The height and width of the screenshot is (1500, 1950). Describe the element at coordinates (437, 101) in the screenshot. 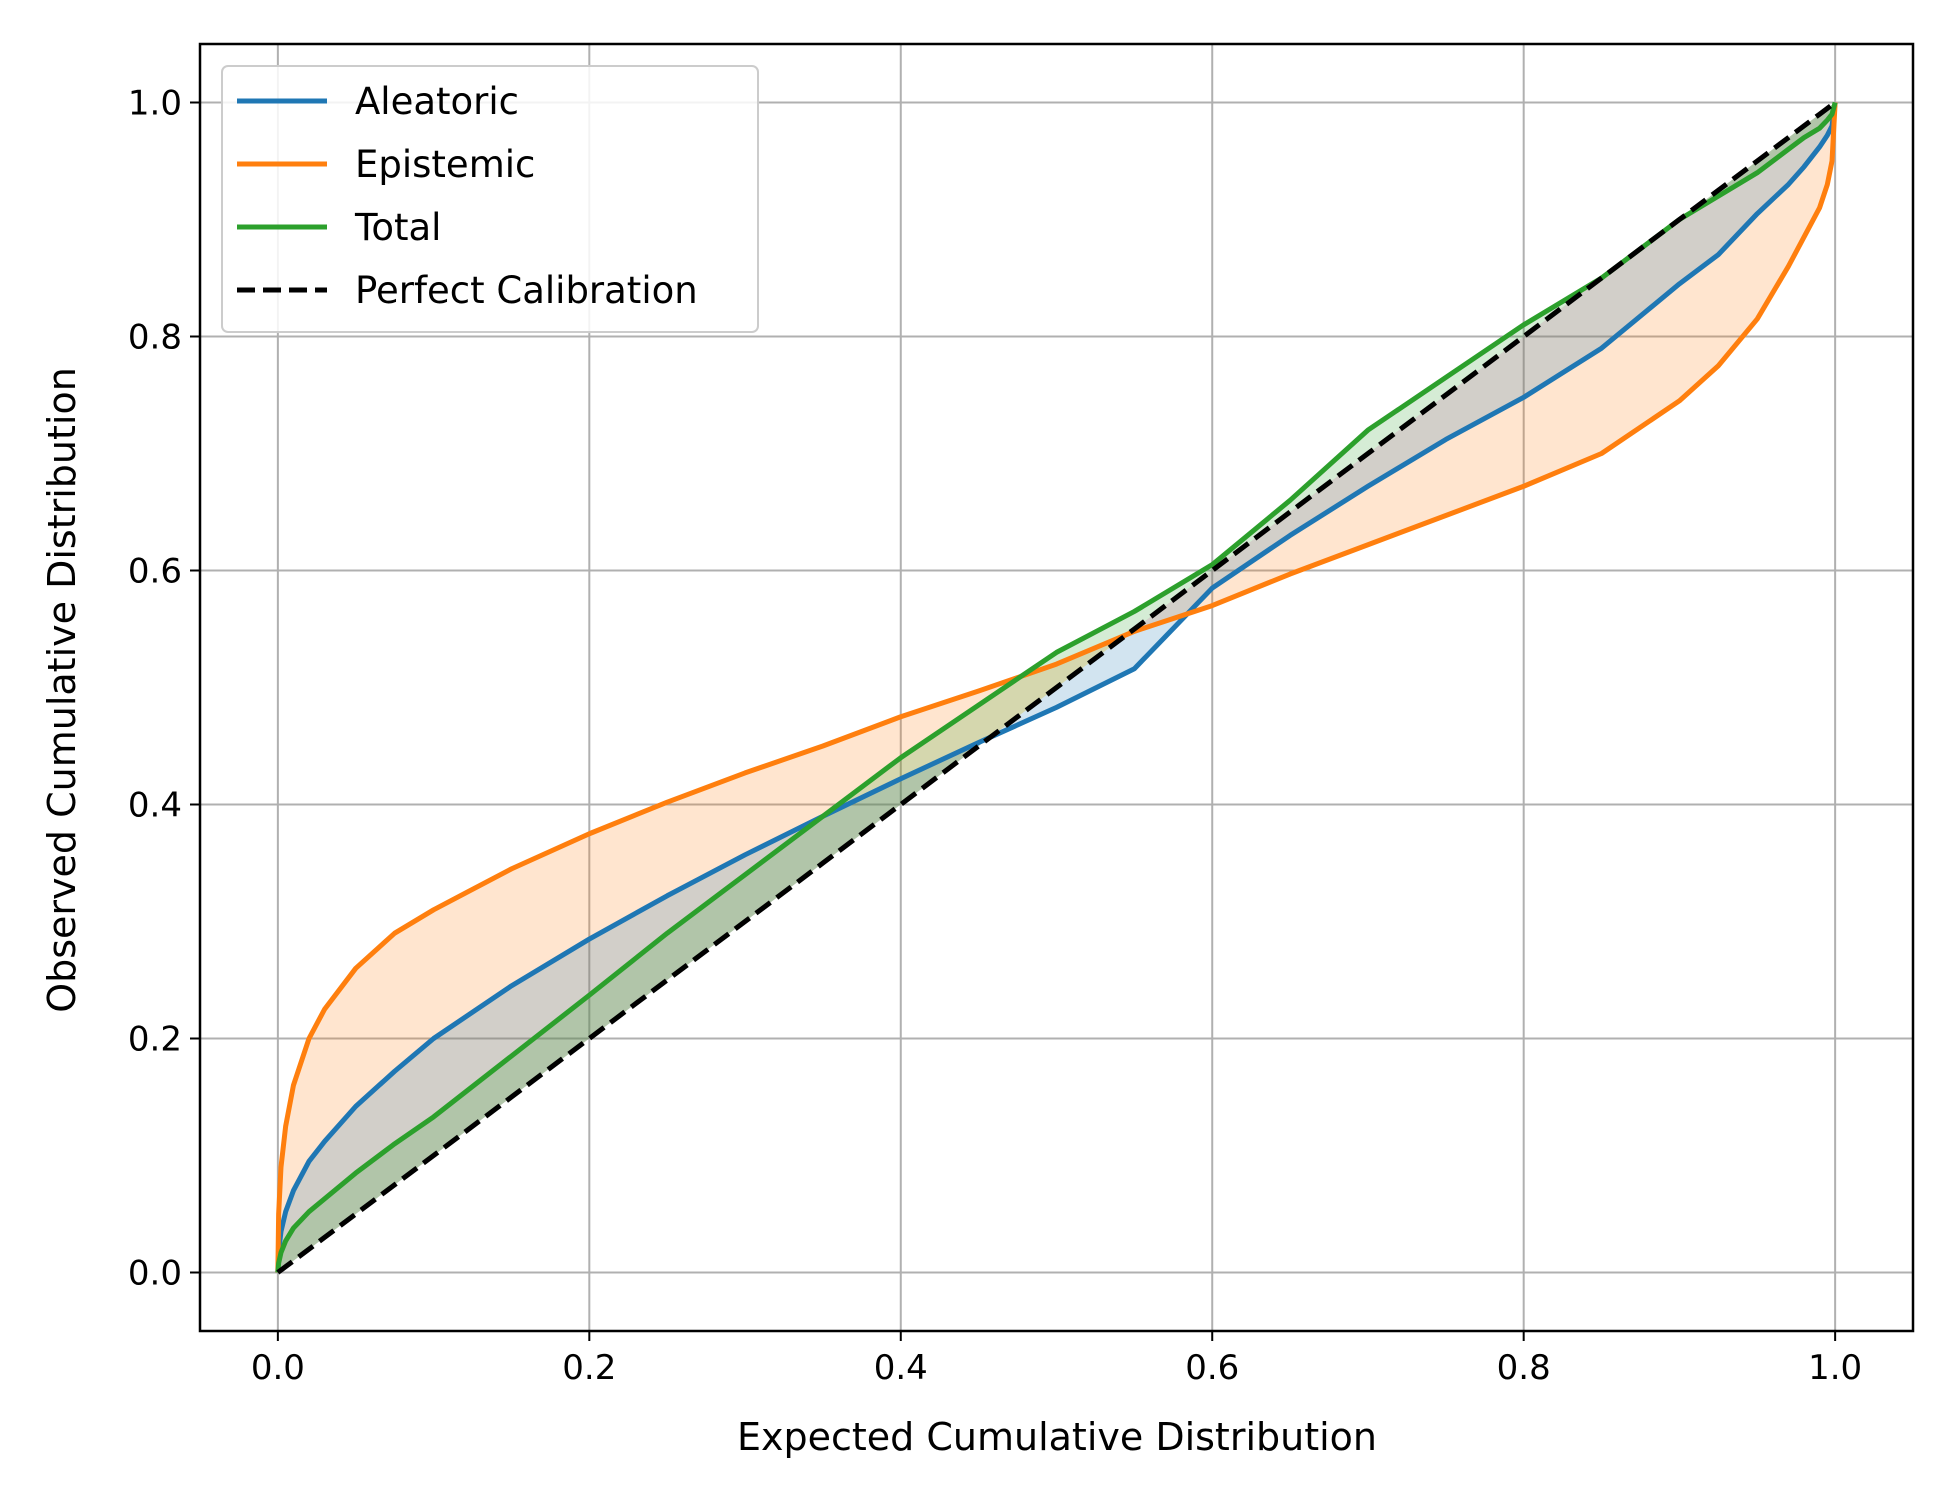

I see `legend-label-aleatoric: Aleatoric` at that location.